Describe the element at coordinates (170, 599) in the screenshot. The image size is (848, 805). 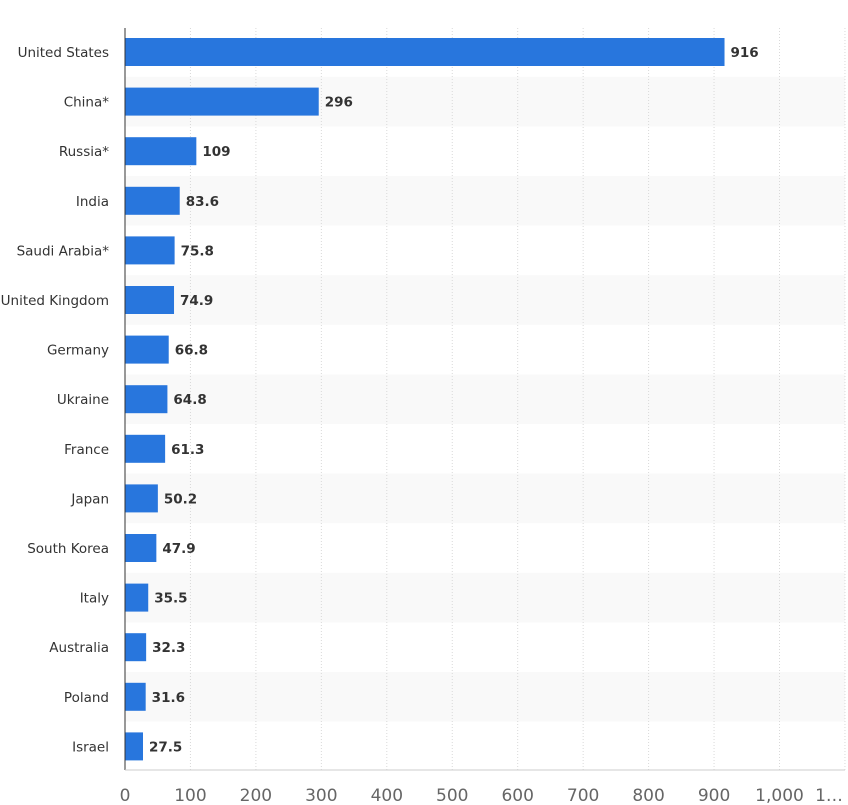
I see `value-label: 35.5` at that location.